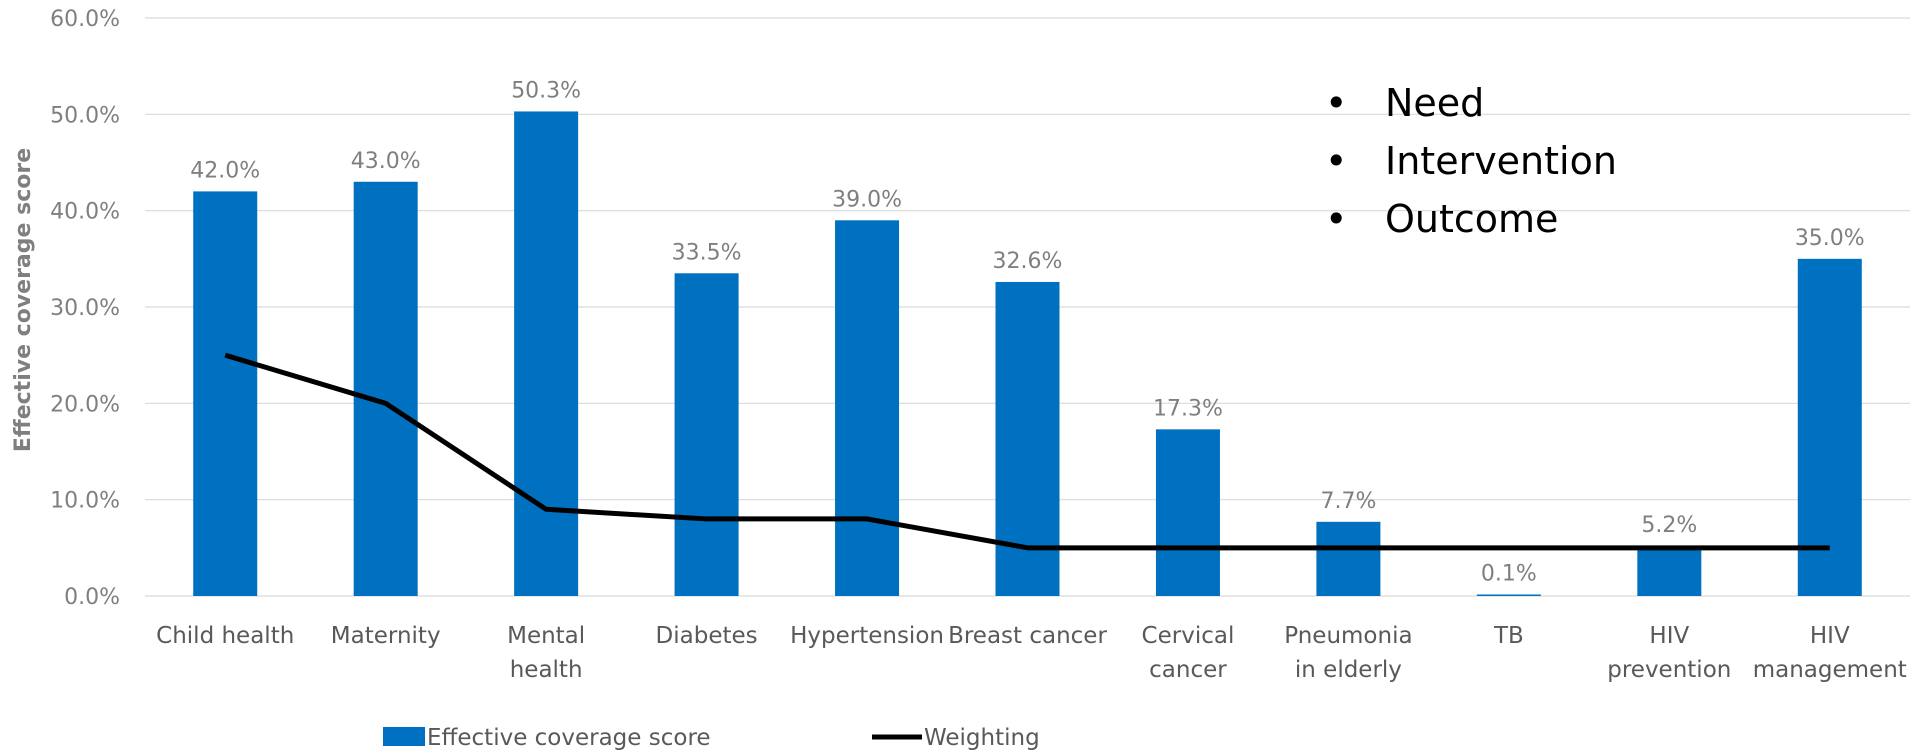  Describe the element at coordinates (85, 212) in the screenshot. I see `y-tick-label: 40.0%` at that location.